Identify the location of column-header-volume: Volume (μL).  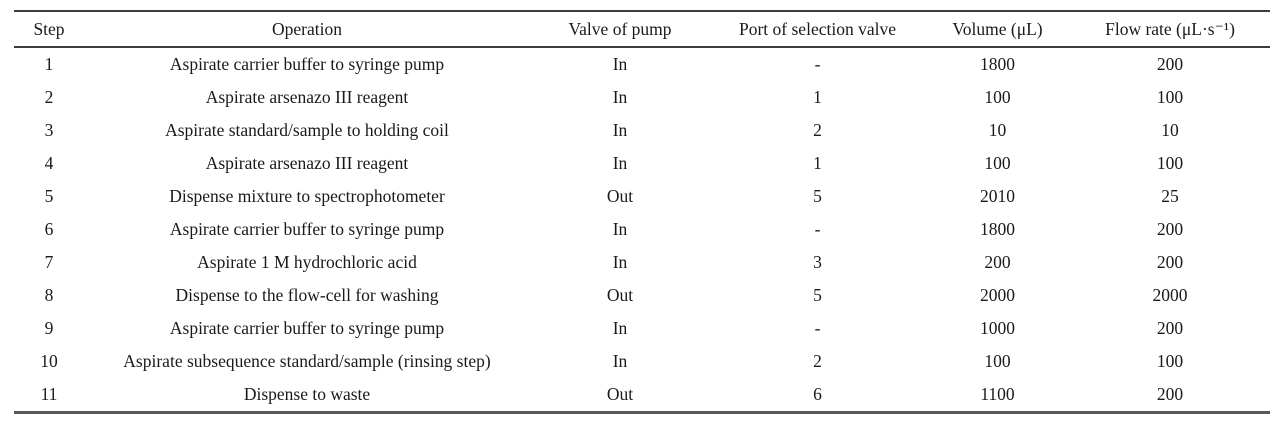
(997, 28).